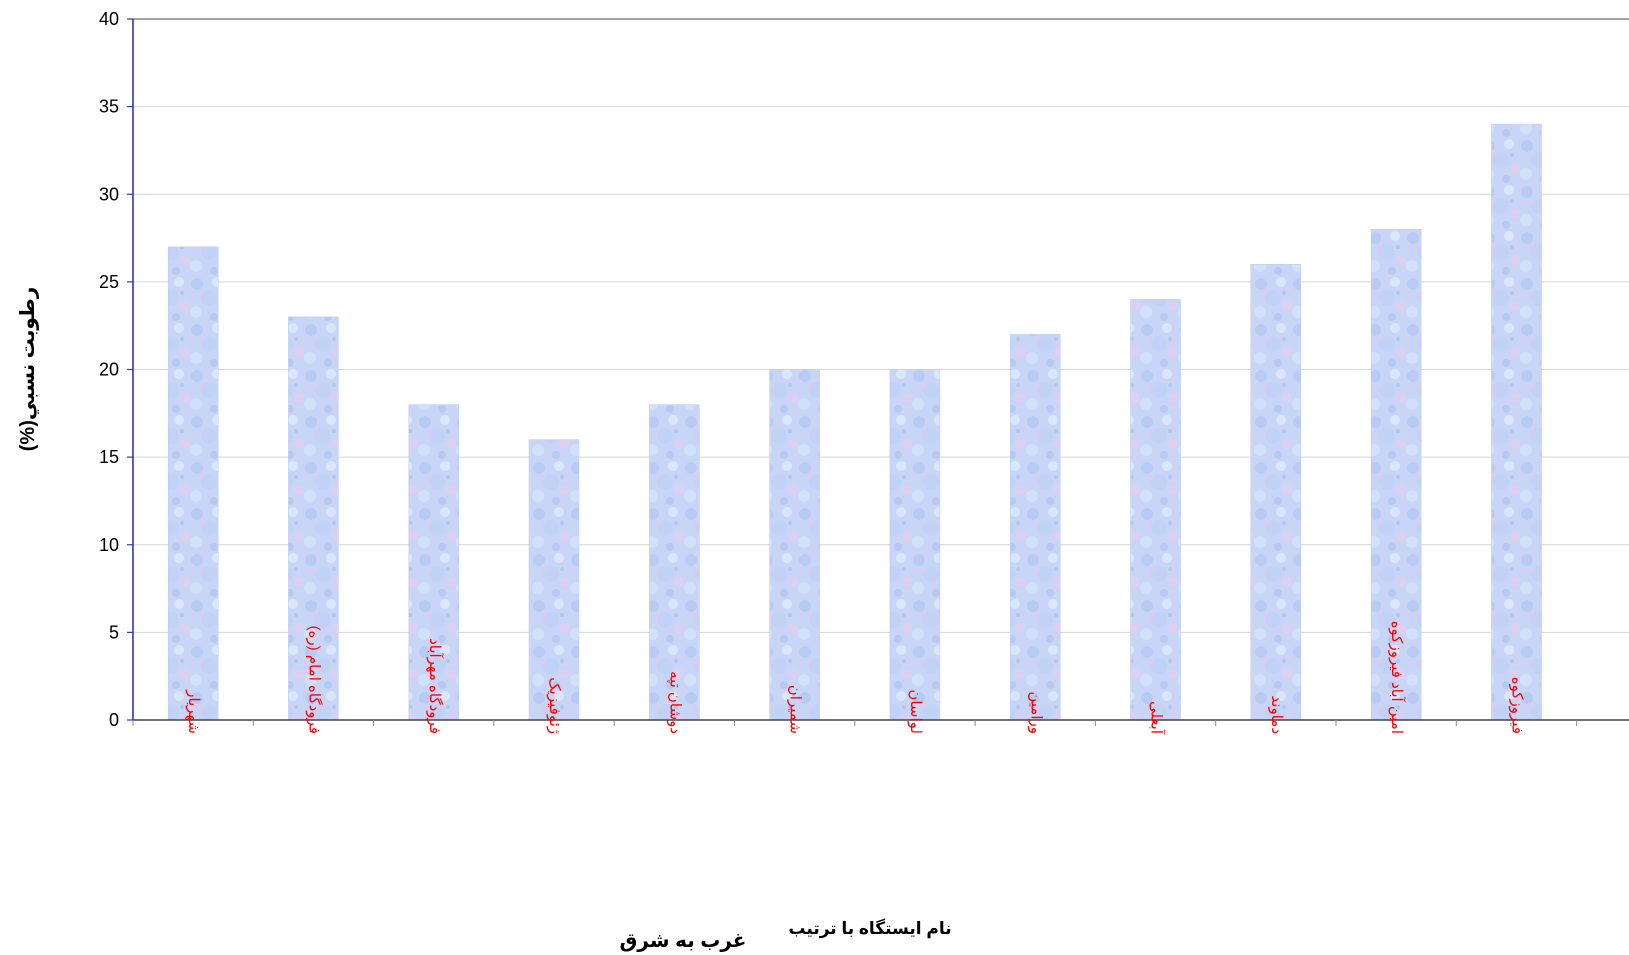 Image resolution: width=1629 pixels, height=955 pixels. I want to click on y-tick-label: 20, so click(109, 370).